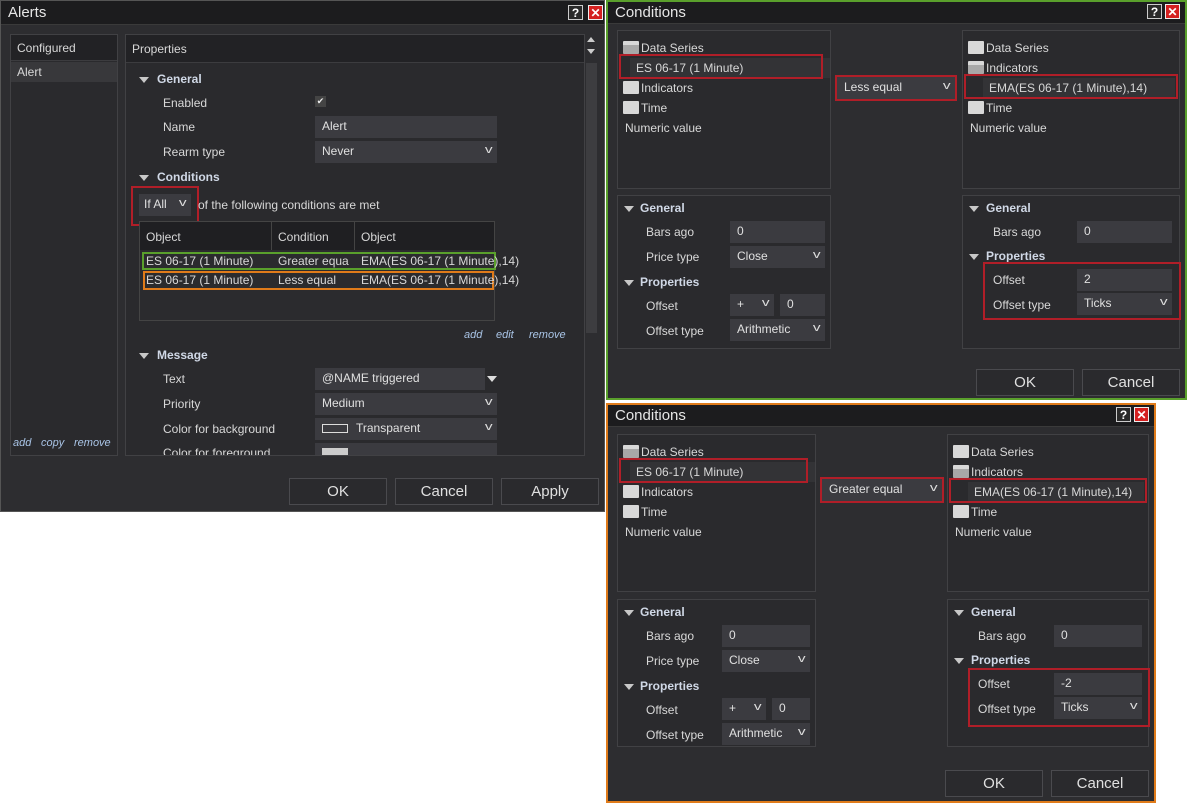 Image resolution: width=1189 pixels, height=810 pixels. I want to click on column-header-object: Object, so click(163, 237).